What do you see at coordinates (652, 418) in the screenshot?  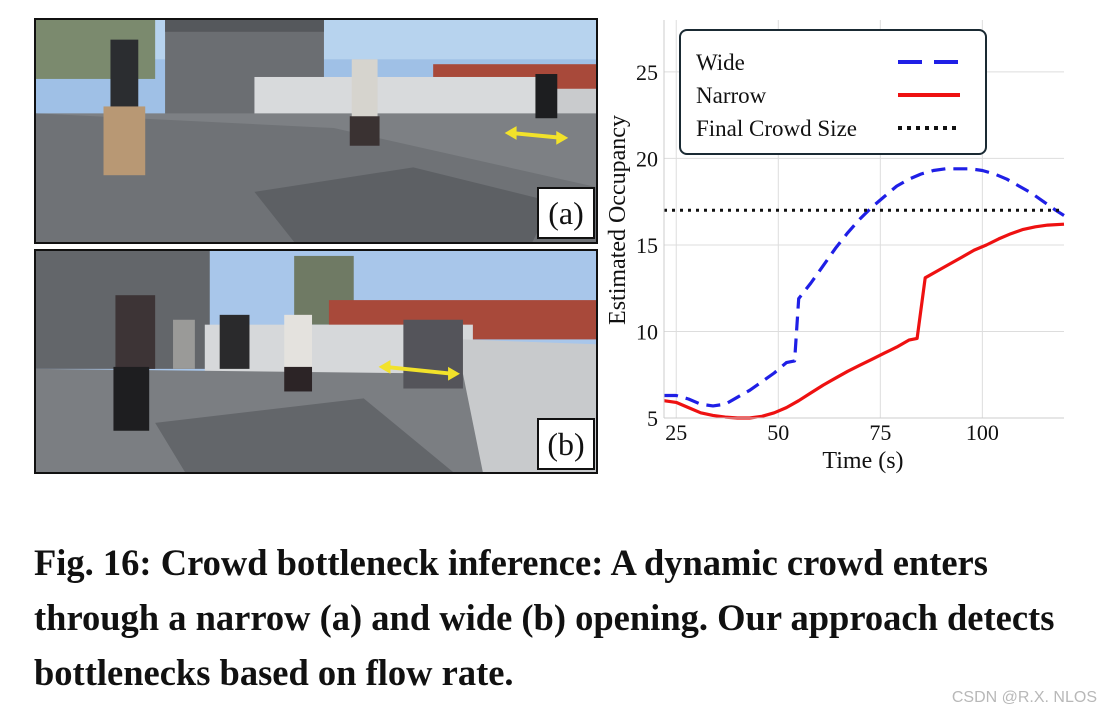 I see `y-tick-label: 5` at bounding box center [652, 418].